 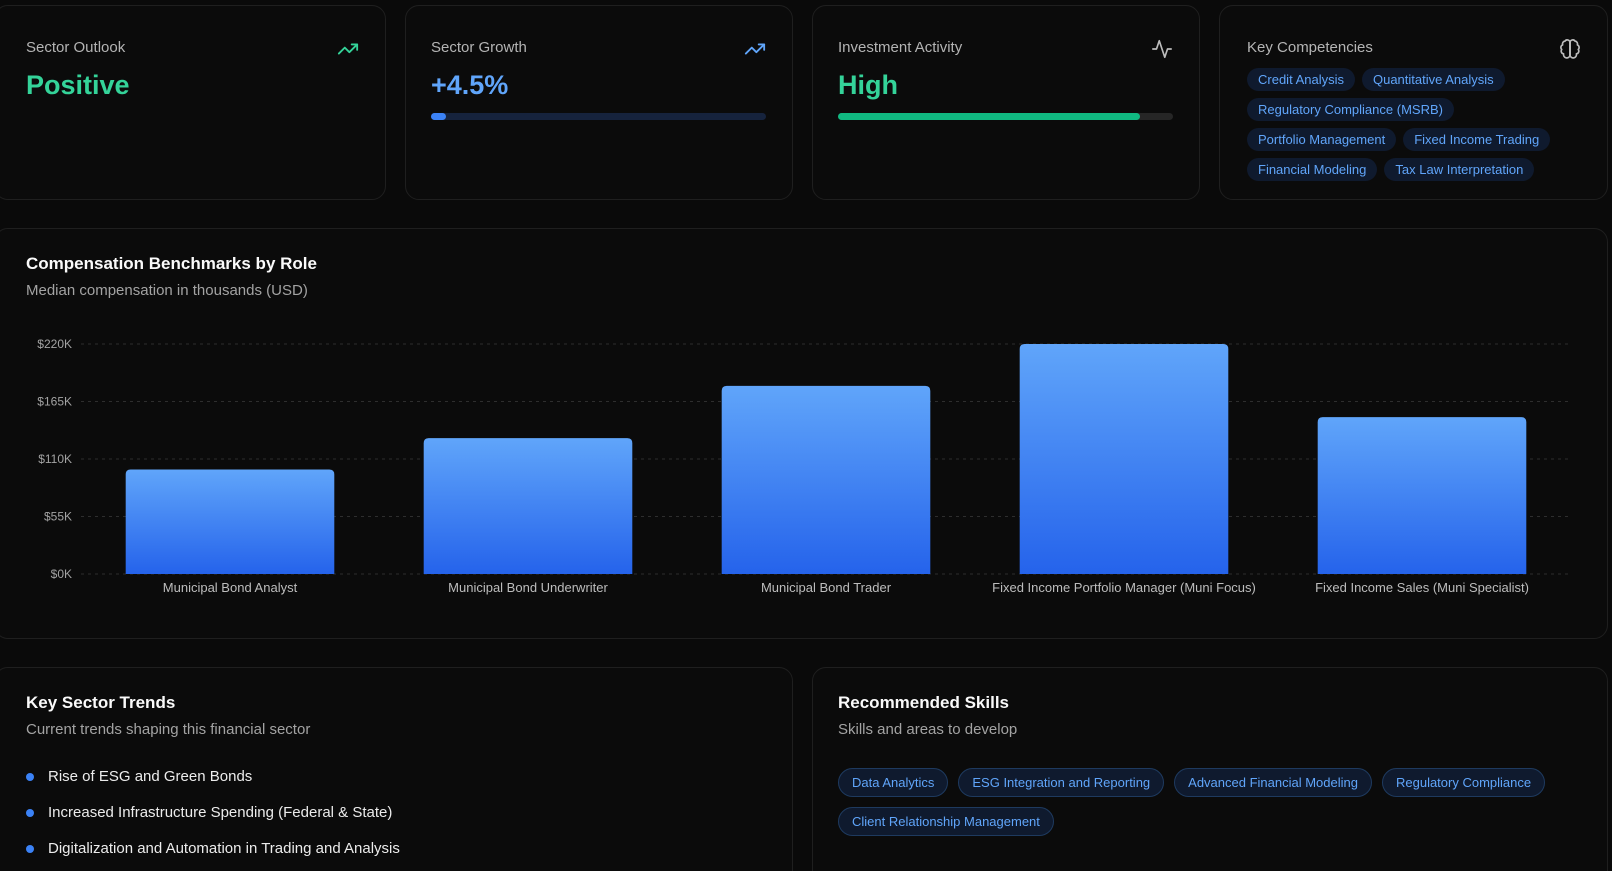 What do you see at coordinates (58, 517) in the screenshot?
I see `y-tick-label: $55K` at bounding box center [58, 517].